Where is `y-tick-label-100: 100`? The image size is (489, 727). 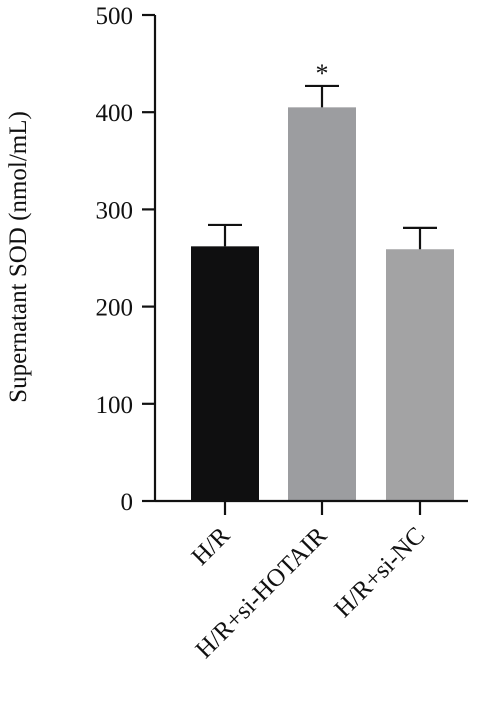 y-tick-label-100: 100 is located at coordinates (115, 405).